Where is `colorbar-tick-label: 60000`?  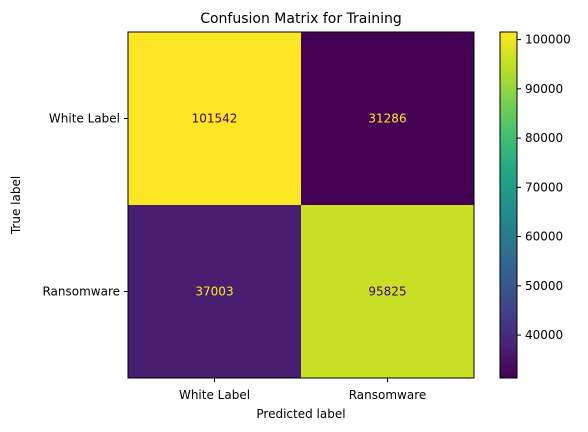
colorbar-tick-label: 60000 is located at coordinates (544, 237).